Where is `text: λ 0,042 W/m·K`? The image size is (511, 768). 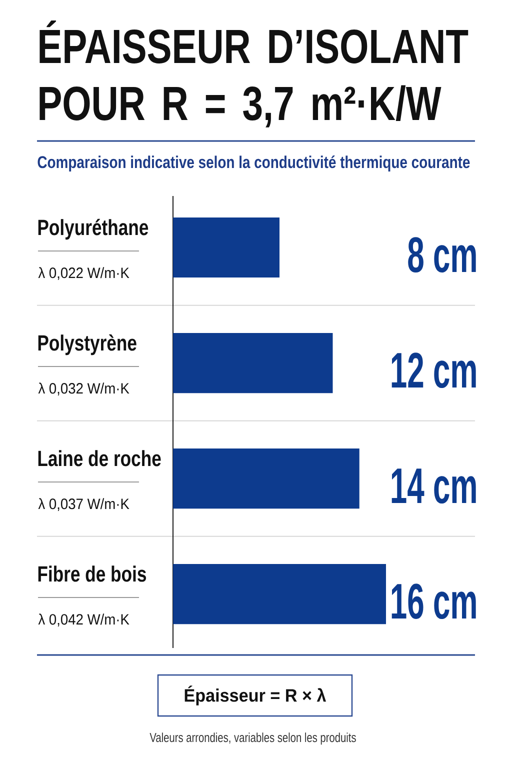 text: λ 0,042 W/m·K is located at coordinates (84, 620).